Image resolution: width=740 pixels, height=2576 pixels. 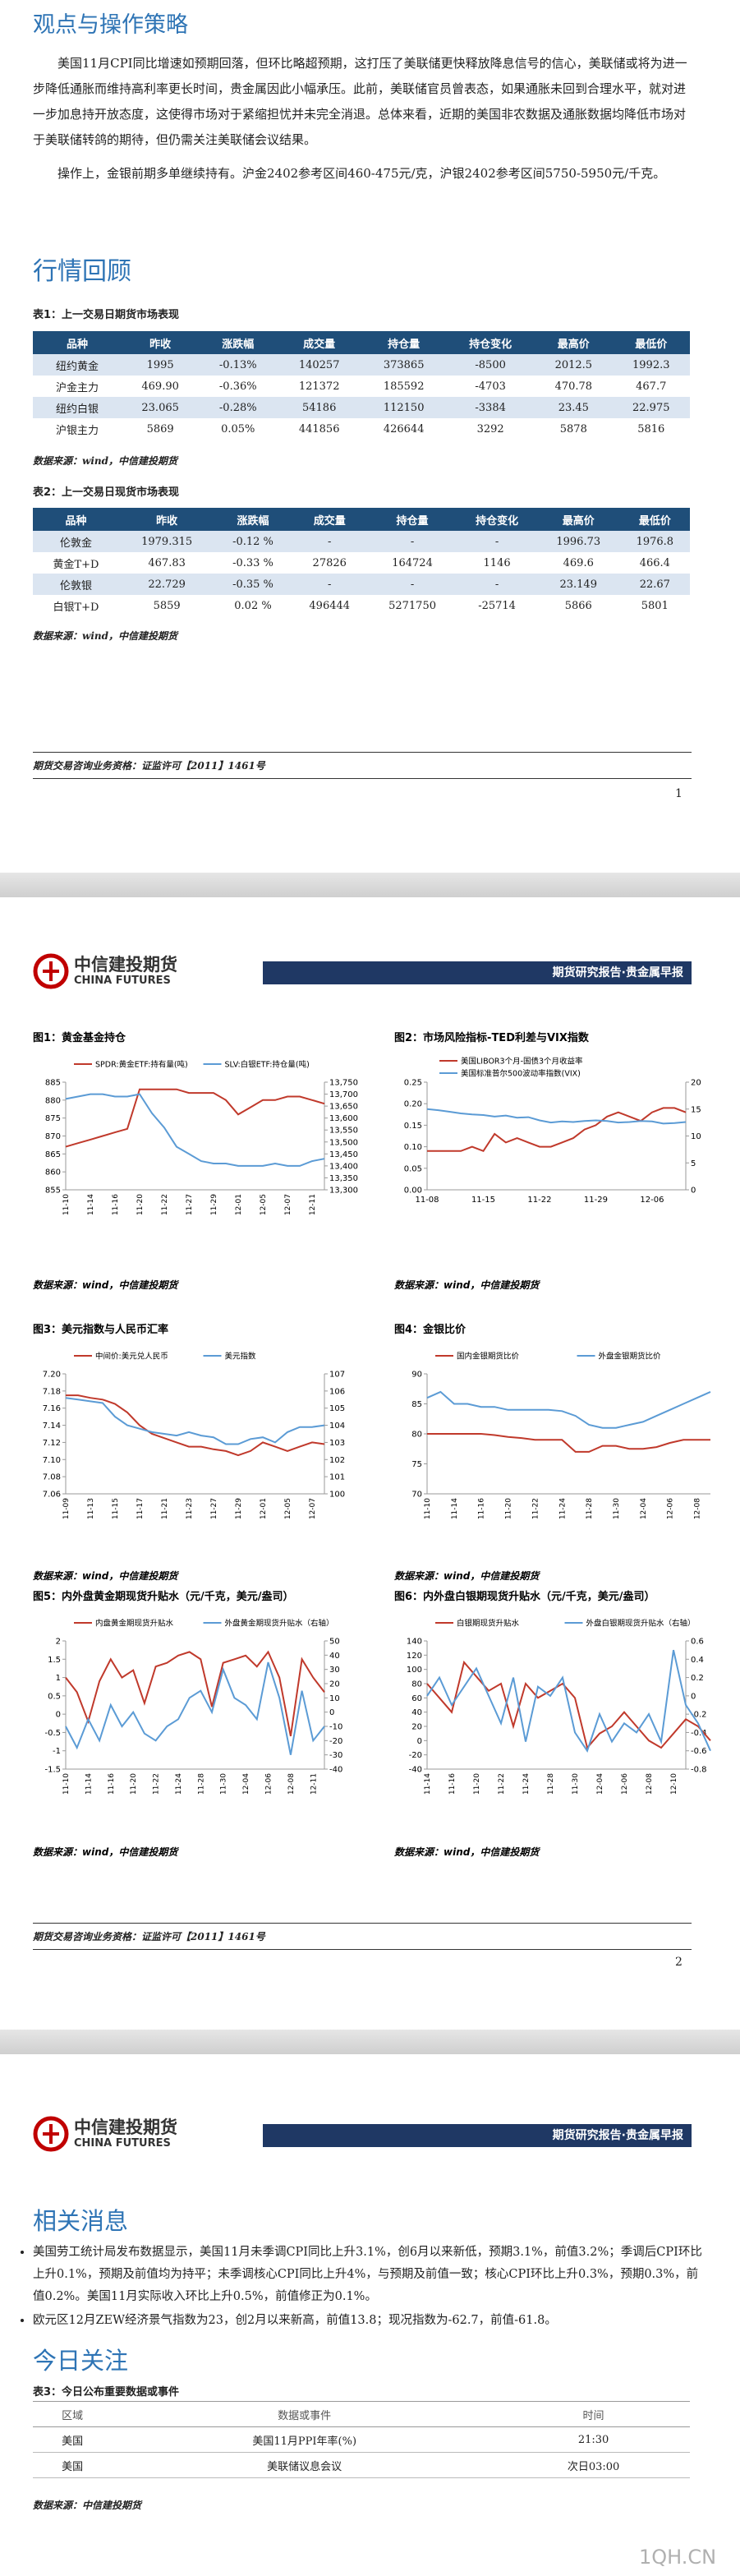 I want to click on cell: -3384, so click(x=491, y=407).